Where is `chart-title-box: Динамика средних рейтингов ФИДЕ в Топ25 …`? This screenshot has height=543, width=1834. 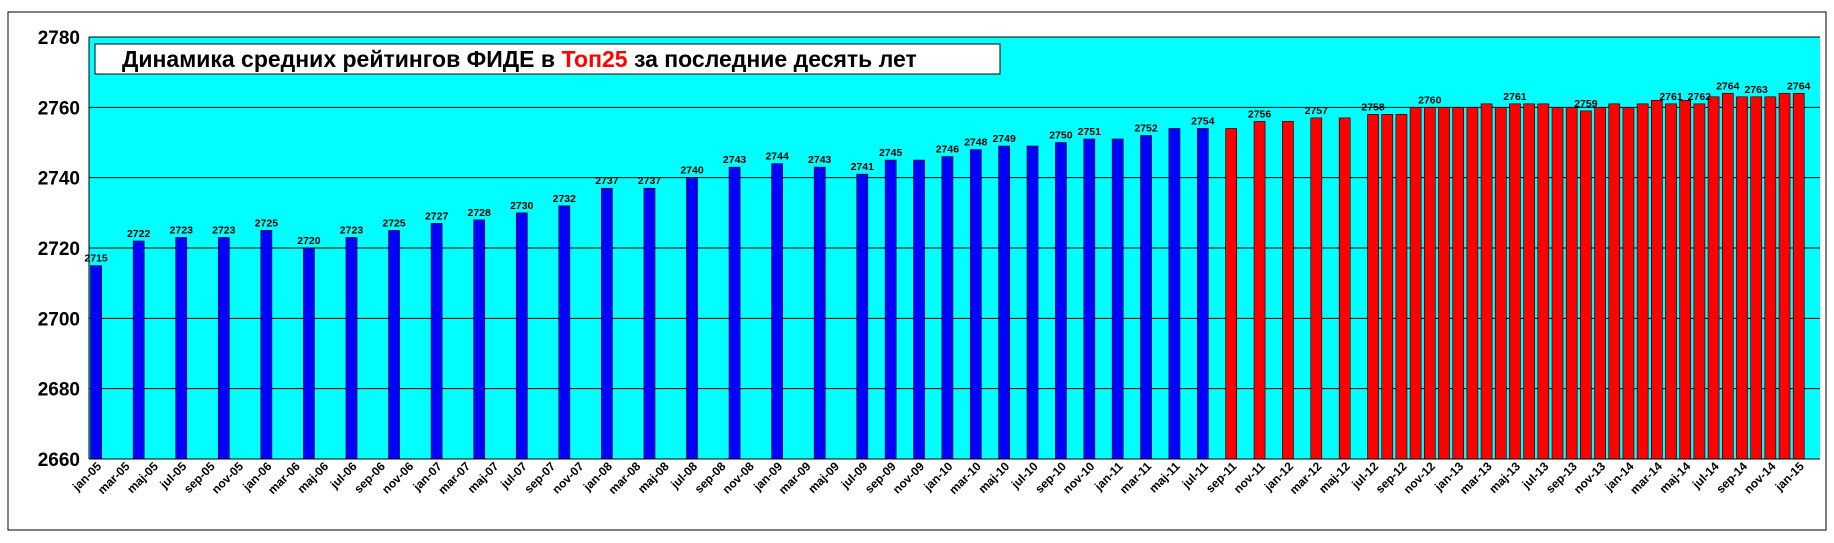
chart-title-box: Динамика средних рейтингов ФИДЕ в Топ25 … is located at coordinates (547, 59).